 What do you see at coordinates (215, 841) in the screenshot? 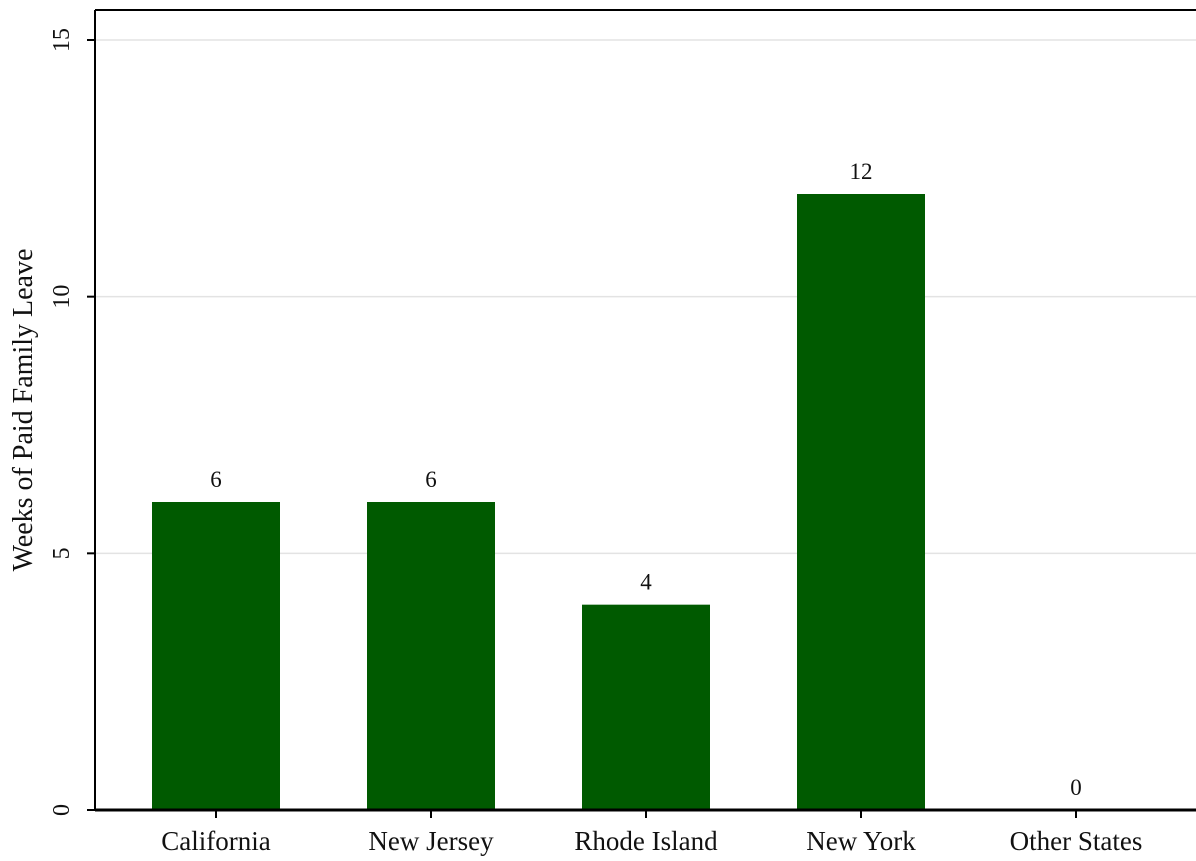
I see `x-tick-label: California` at bounding box center [215, 841].